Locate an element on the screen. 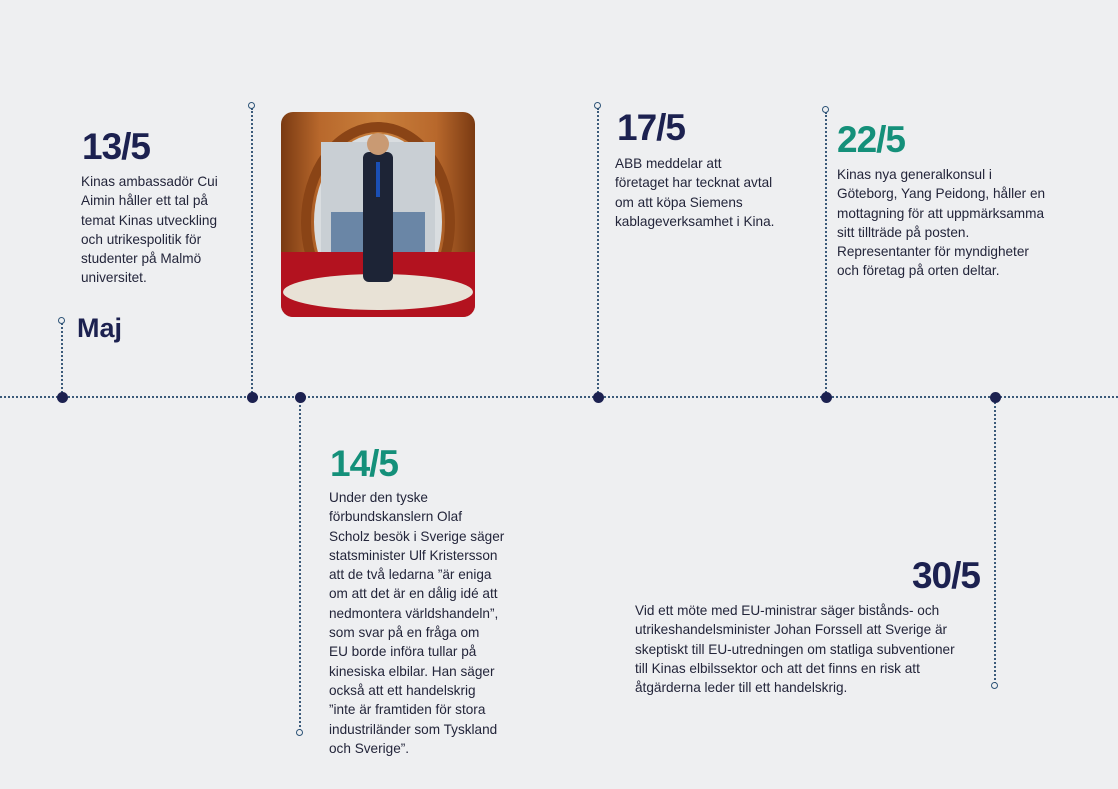 The height and width of the screenshot is (789, 1118). event-date: 14/5 is located at coordinates (364, 463).